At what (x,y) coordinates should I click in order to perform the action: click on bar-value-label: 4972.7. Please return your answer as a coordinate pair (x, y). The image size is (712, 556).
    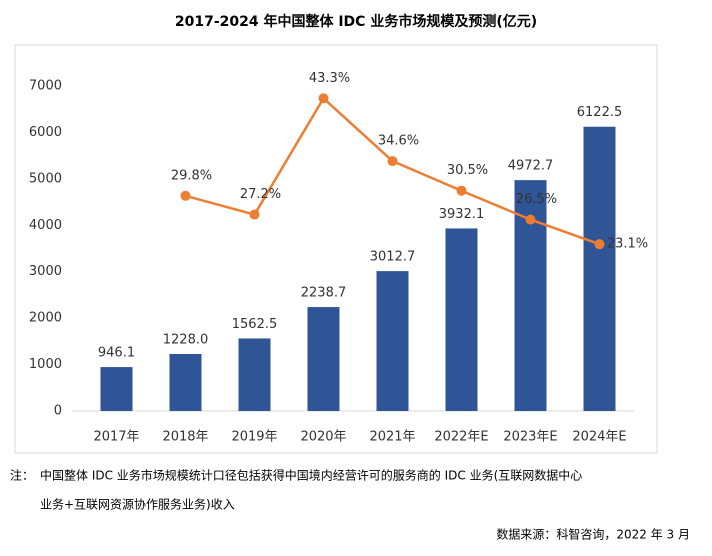
    Looking at the image, I should click on (531, 166).